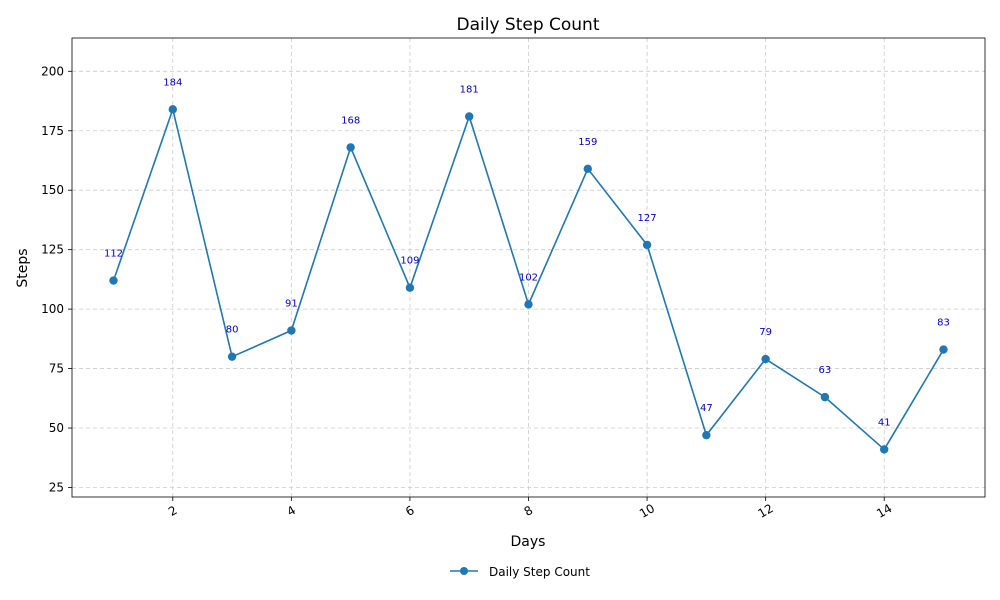 The height and width of the screenshot is (600, 1000). I want to click on data-label: 102, so click(528, 277).